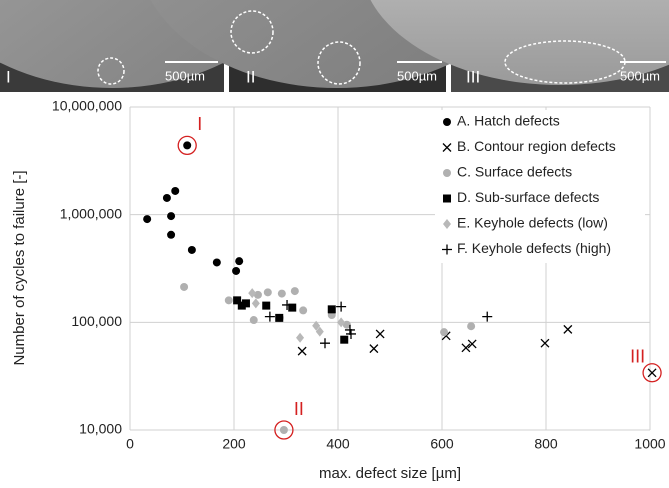 The image size is (669, 488). I want to click on x-tick-label: 400, so click(338, 444).